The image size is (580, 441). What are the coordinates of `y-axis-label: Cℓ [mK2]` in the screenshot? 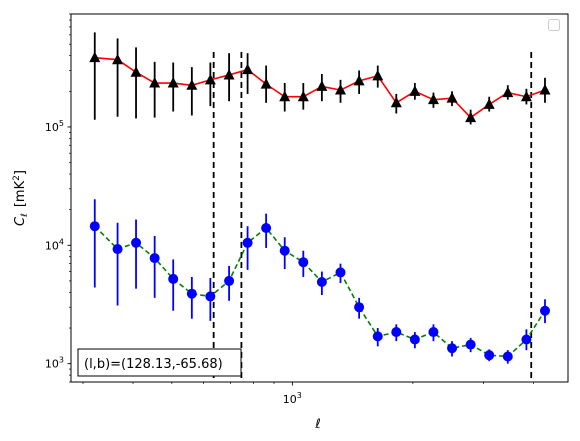 It's located at (21, 198).